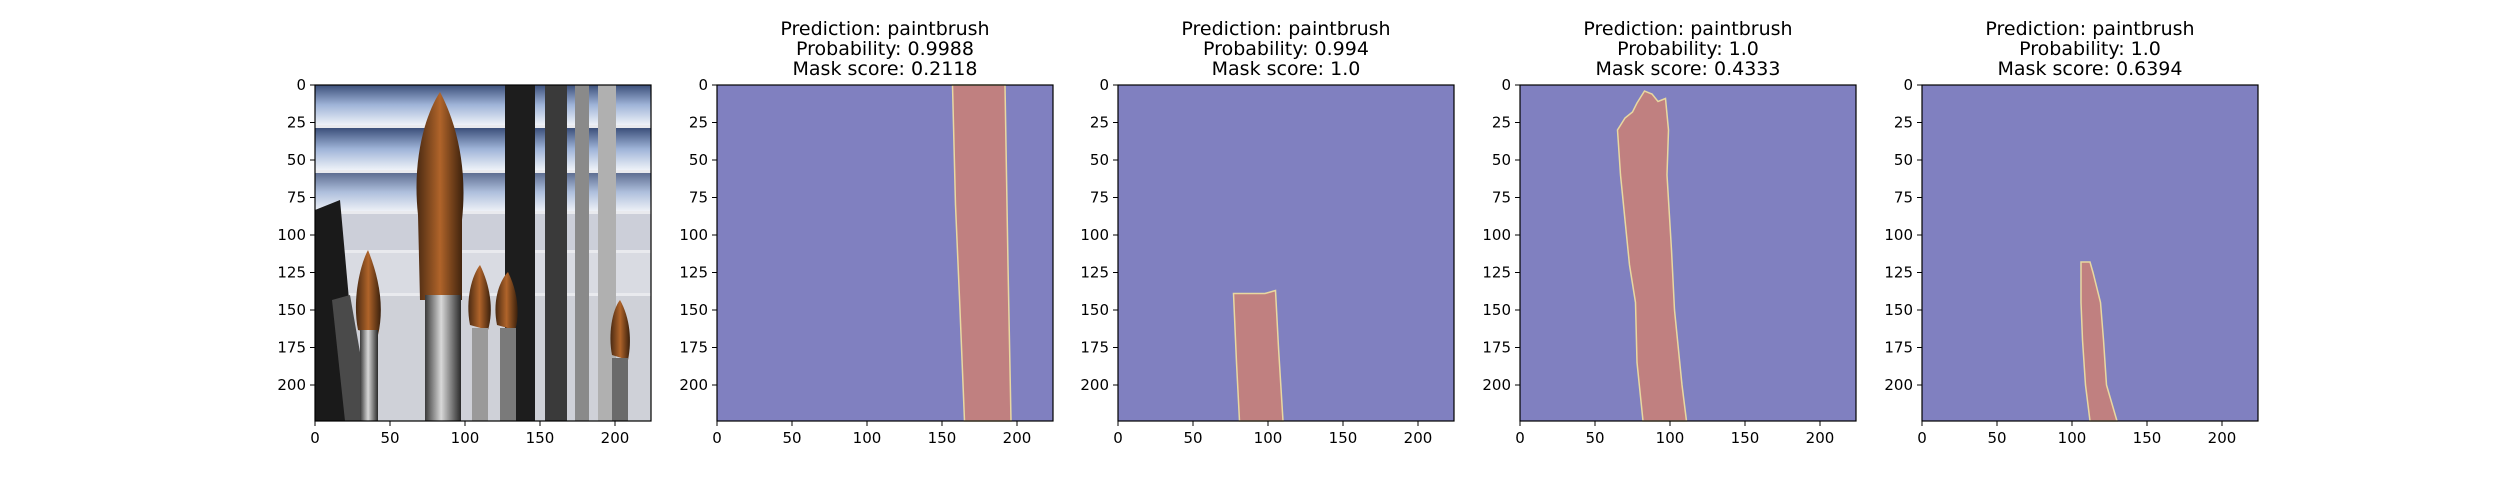 Image resolution: width=2500 pixels, height=500 pixels. I want to click on panel-title-line: Probability: 0.9988, so click(885, 49).